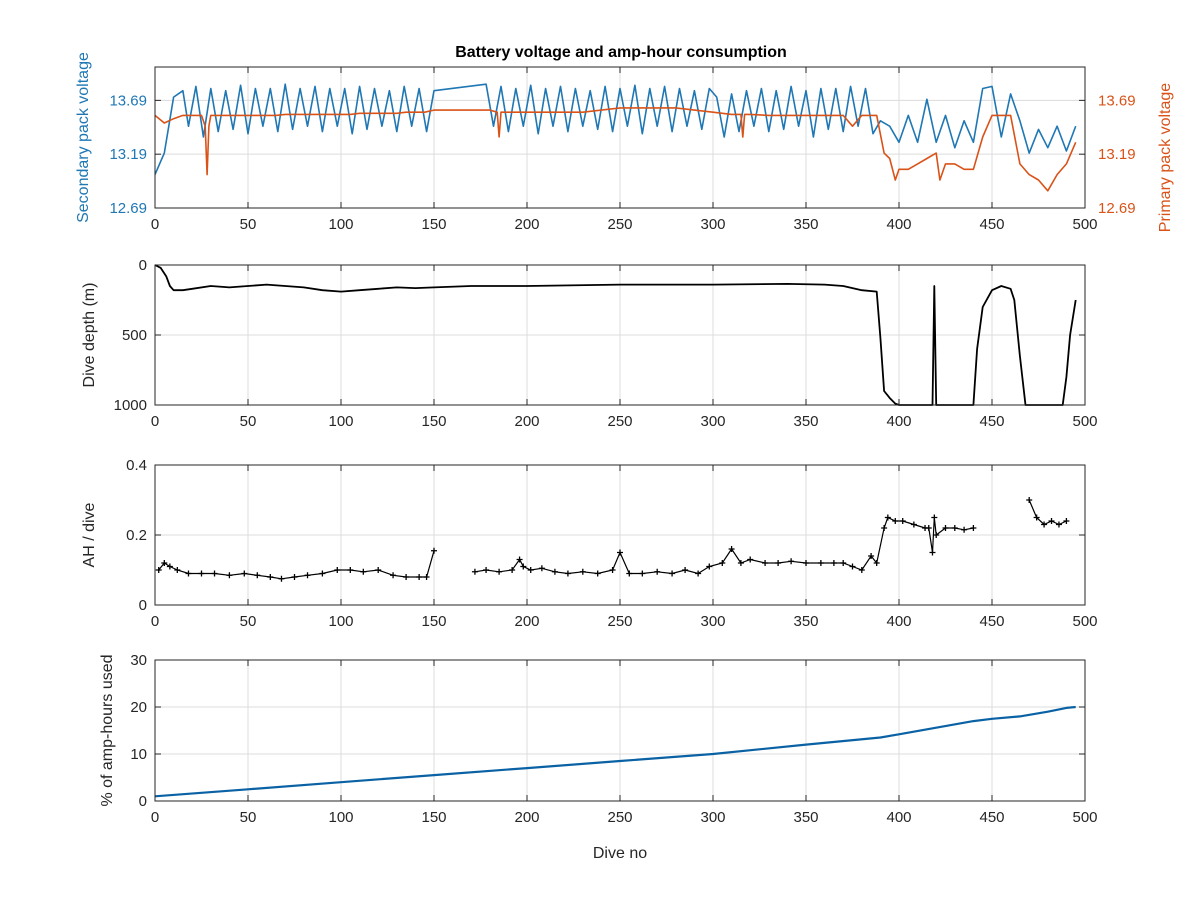 The width and height of the screenshot is (1200, 900). What do you see at coordinates (1165, 157) in the screenshot?
I see `panel-1-ylabel-right: Primary pack voltage` at bounding box center [1165, 157].